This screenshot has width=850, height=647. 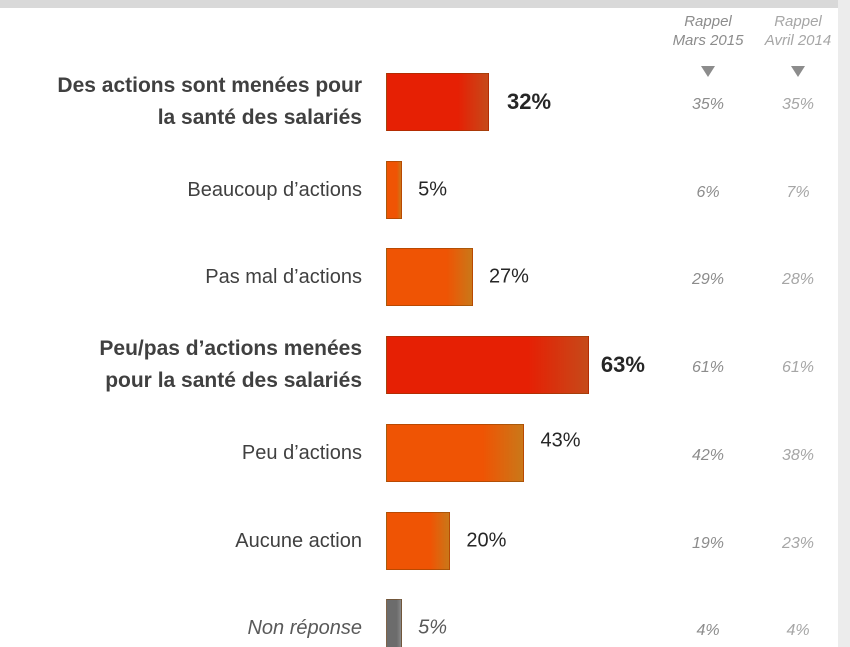 I want to click on comparison-value: 29%, so click(x=708, y=280).